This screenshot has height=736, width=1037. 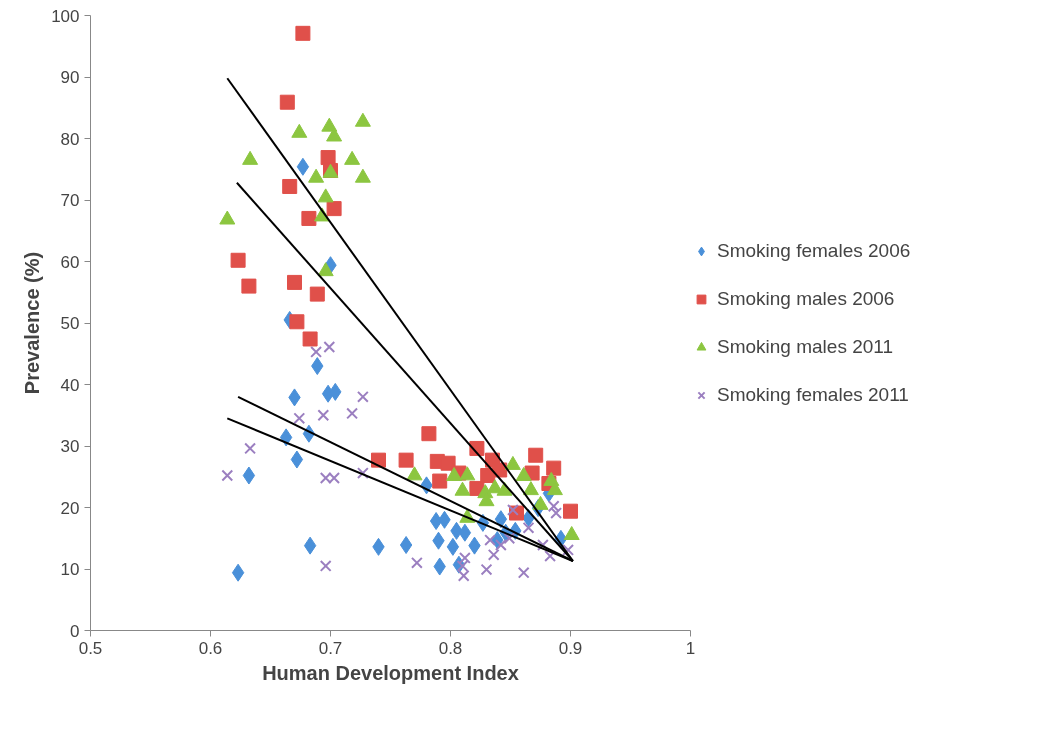 I want to click on legend-label: Smoking females 2006, so click(x=814, y=250).